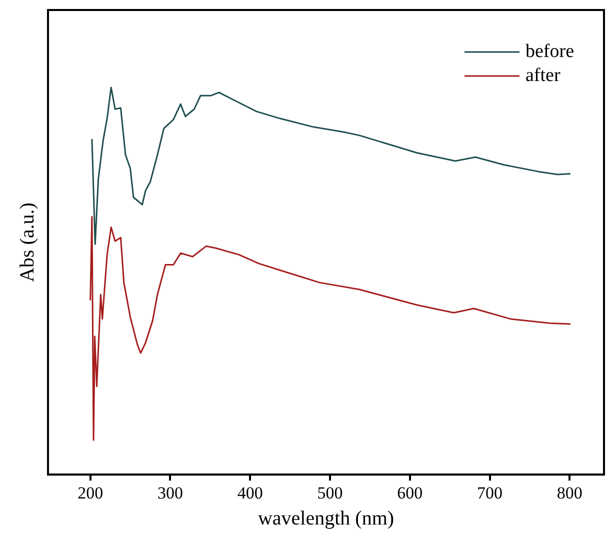  I want to click on legend-label: after, so click(543, 75).